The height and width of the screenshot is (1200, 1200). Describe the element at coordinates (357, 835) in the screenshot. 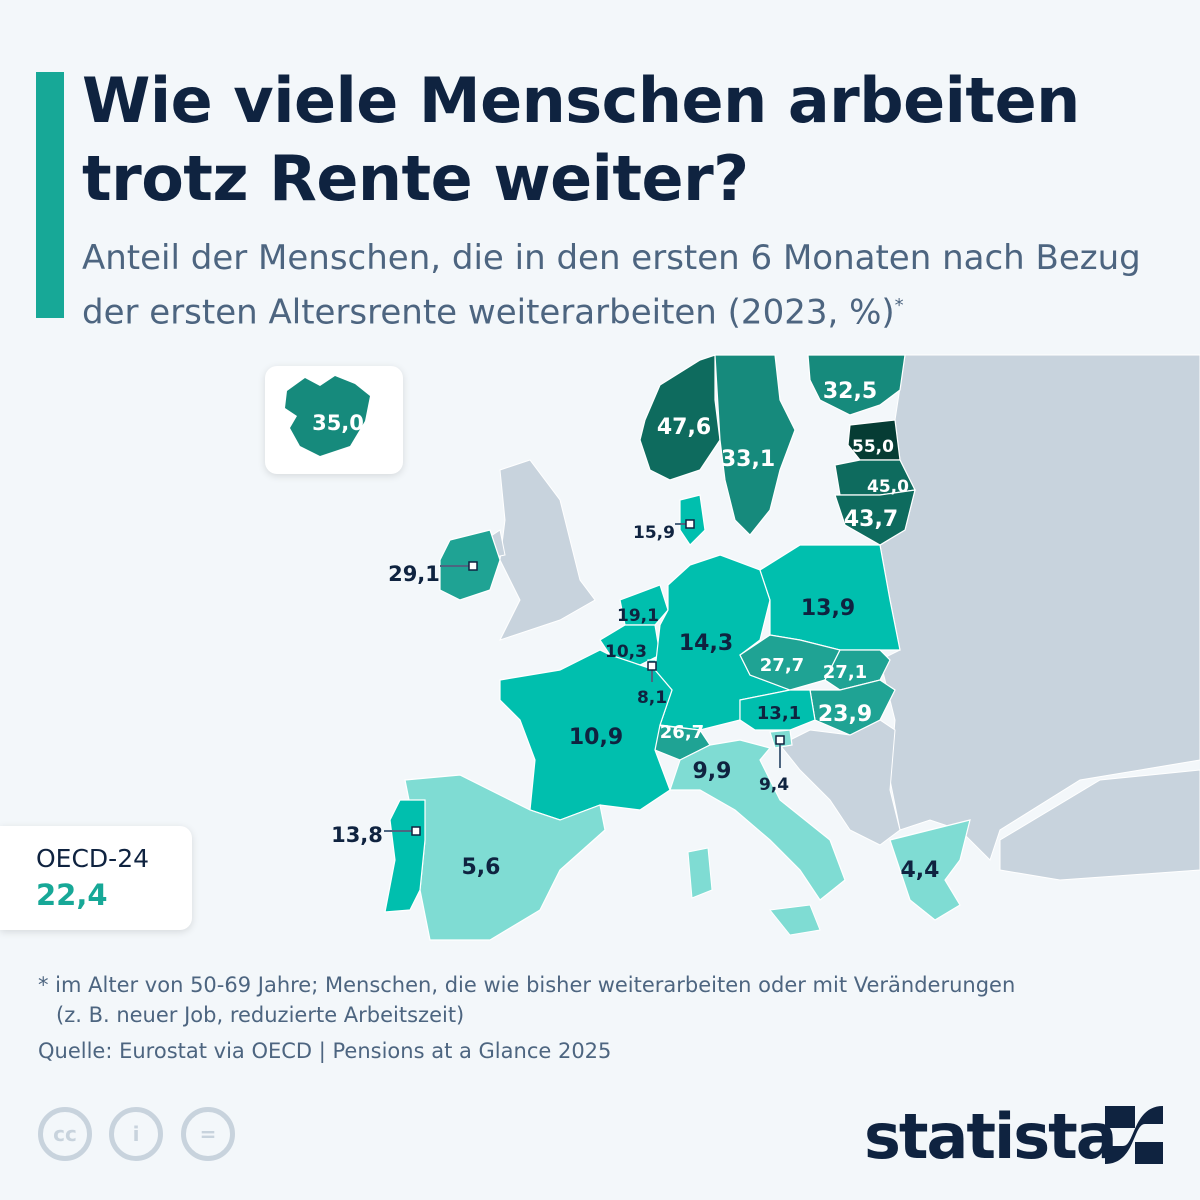

I see `value-label-portugal: 13,8` at that location.